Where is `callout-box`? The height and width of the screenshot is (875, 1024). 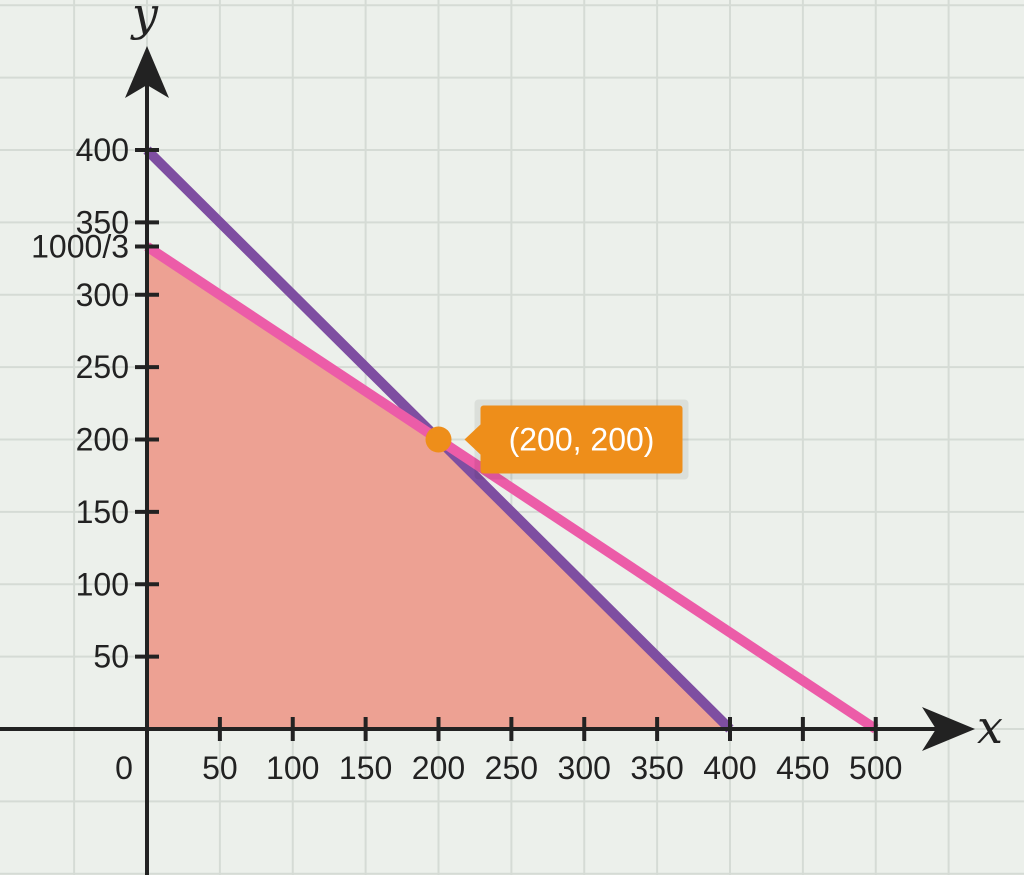 callout-box is located at coordinates (581, 439).